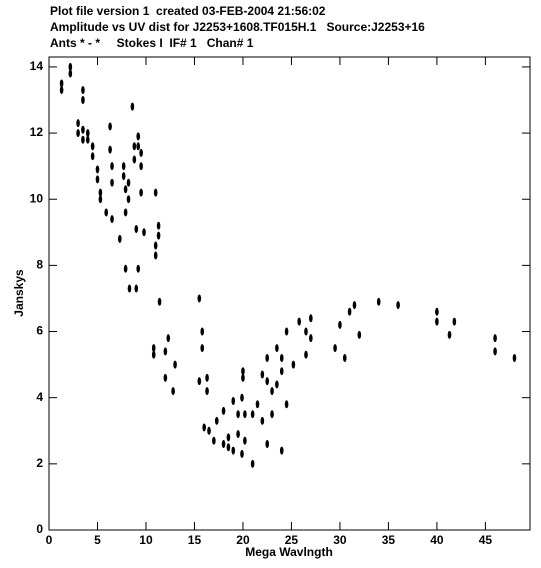  Describe the element at coordinates (486, 540) in the screenshot. I see `x-tick-label: 45` at that location.